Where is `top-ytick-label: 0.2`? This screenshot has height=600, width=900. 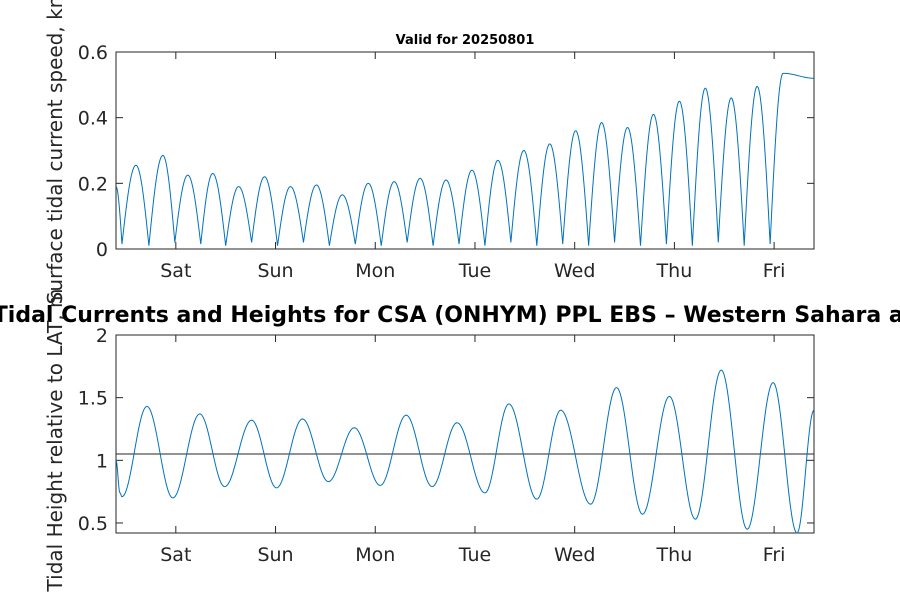 top-ytick-label: 0.2 is located at coordinates (93, 184).